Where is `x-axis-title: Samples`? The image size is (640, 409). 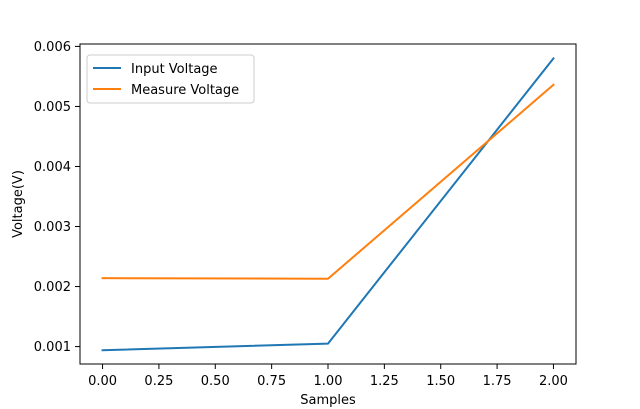
x-axis-title: Samples is located at coordinates (328, 400).